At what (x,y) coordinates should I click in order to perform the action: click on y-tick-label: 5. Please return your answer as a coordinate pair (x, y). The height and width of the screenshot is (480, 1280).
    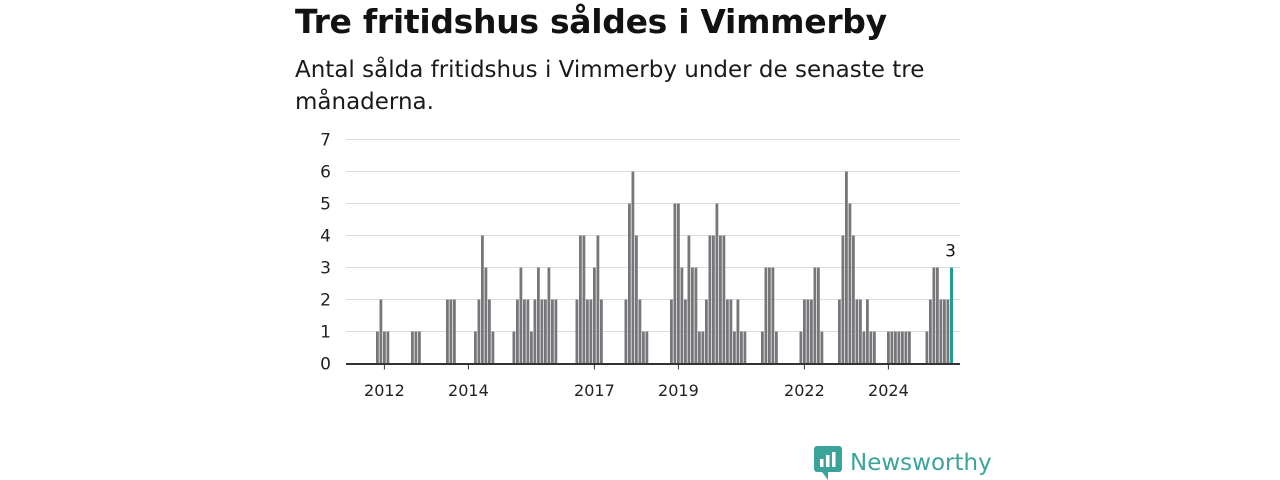
    Looking at the image, I should click on (325, 205).